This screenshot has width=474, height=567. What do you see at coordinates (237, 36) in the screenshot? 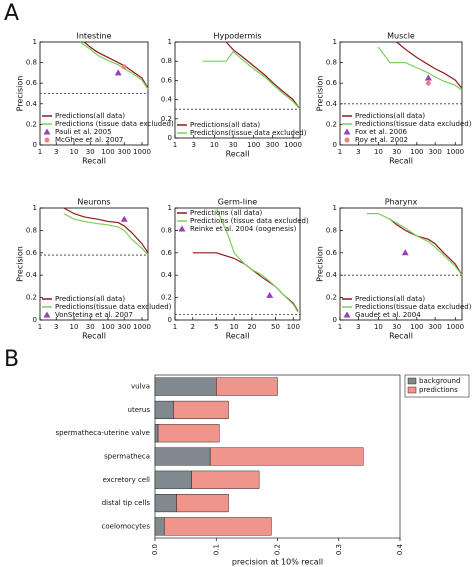
I see `chart-title: Hypodermis` at bounding box center [237, 36].